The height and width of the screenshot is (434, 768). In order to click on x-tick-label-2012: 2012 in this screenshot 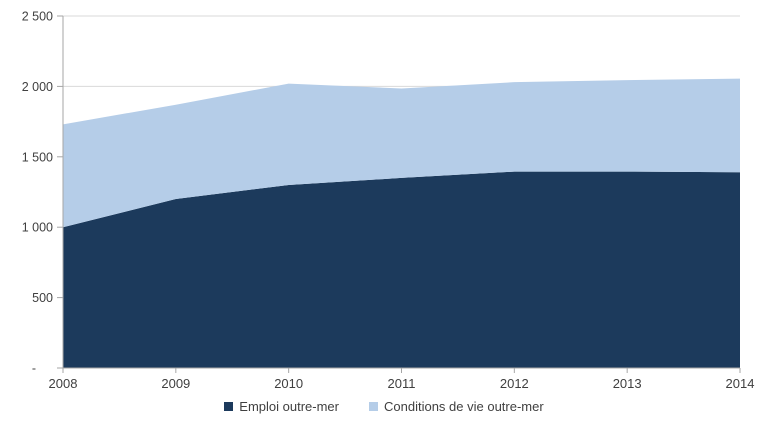, I will do `click(514, 383)`.